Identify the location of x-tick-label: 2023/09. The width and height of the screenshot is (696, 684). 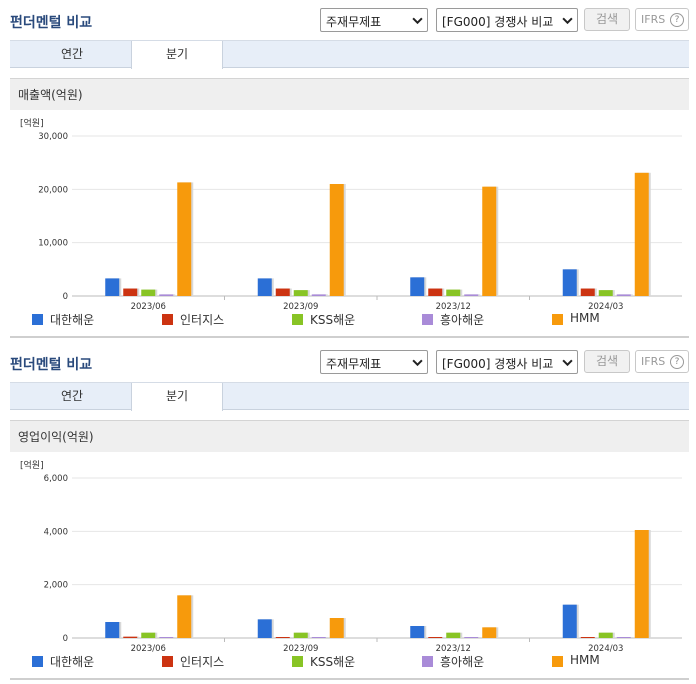
(300, 306).